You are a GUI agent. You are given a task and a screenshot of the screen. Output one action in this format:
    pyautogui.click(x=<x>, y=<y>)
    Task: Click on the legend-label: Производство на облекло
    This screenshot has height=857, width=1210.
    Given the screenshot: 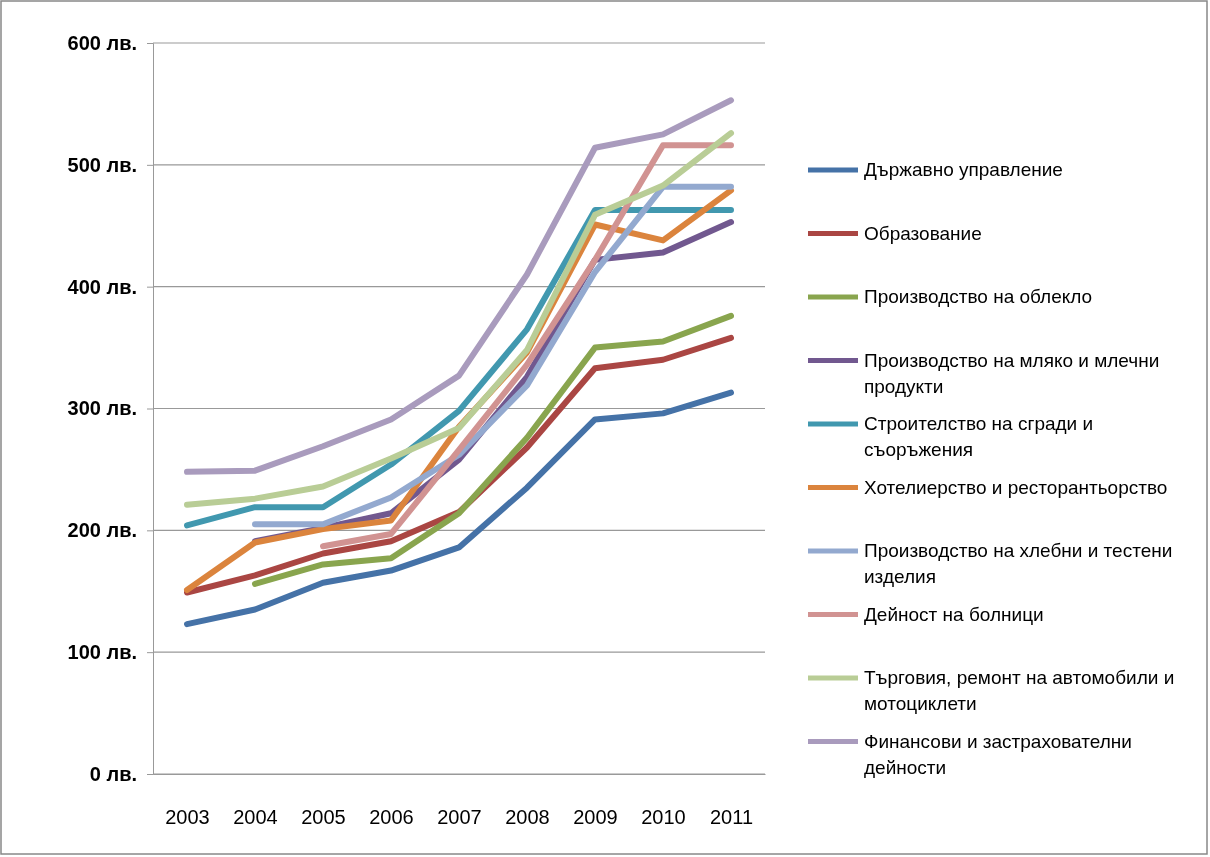 What is the action you would take?
    pyautogui.click(x=978, y=296)
    